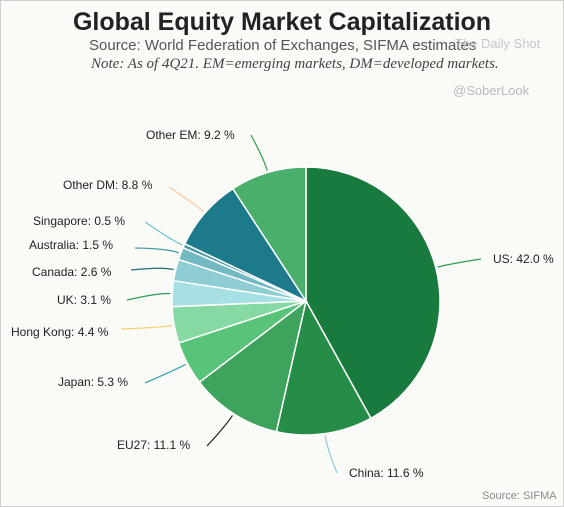 This screenshot has height=507, width=564. What do you see at coordinates (459, 263) in the screenshot?
I see `leader-line-us` at bounding box center [459, 263].